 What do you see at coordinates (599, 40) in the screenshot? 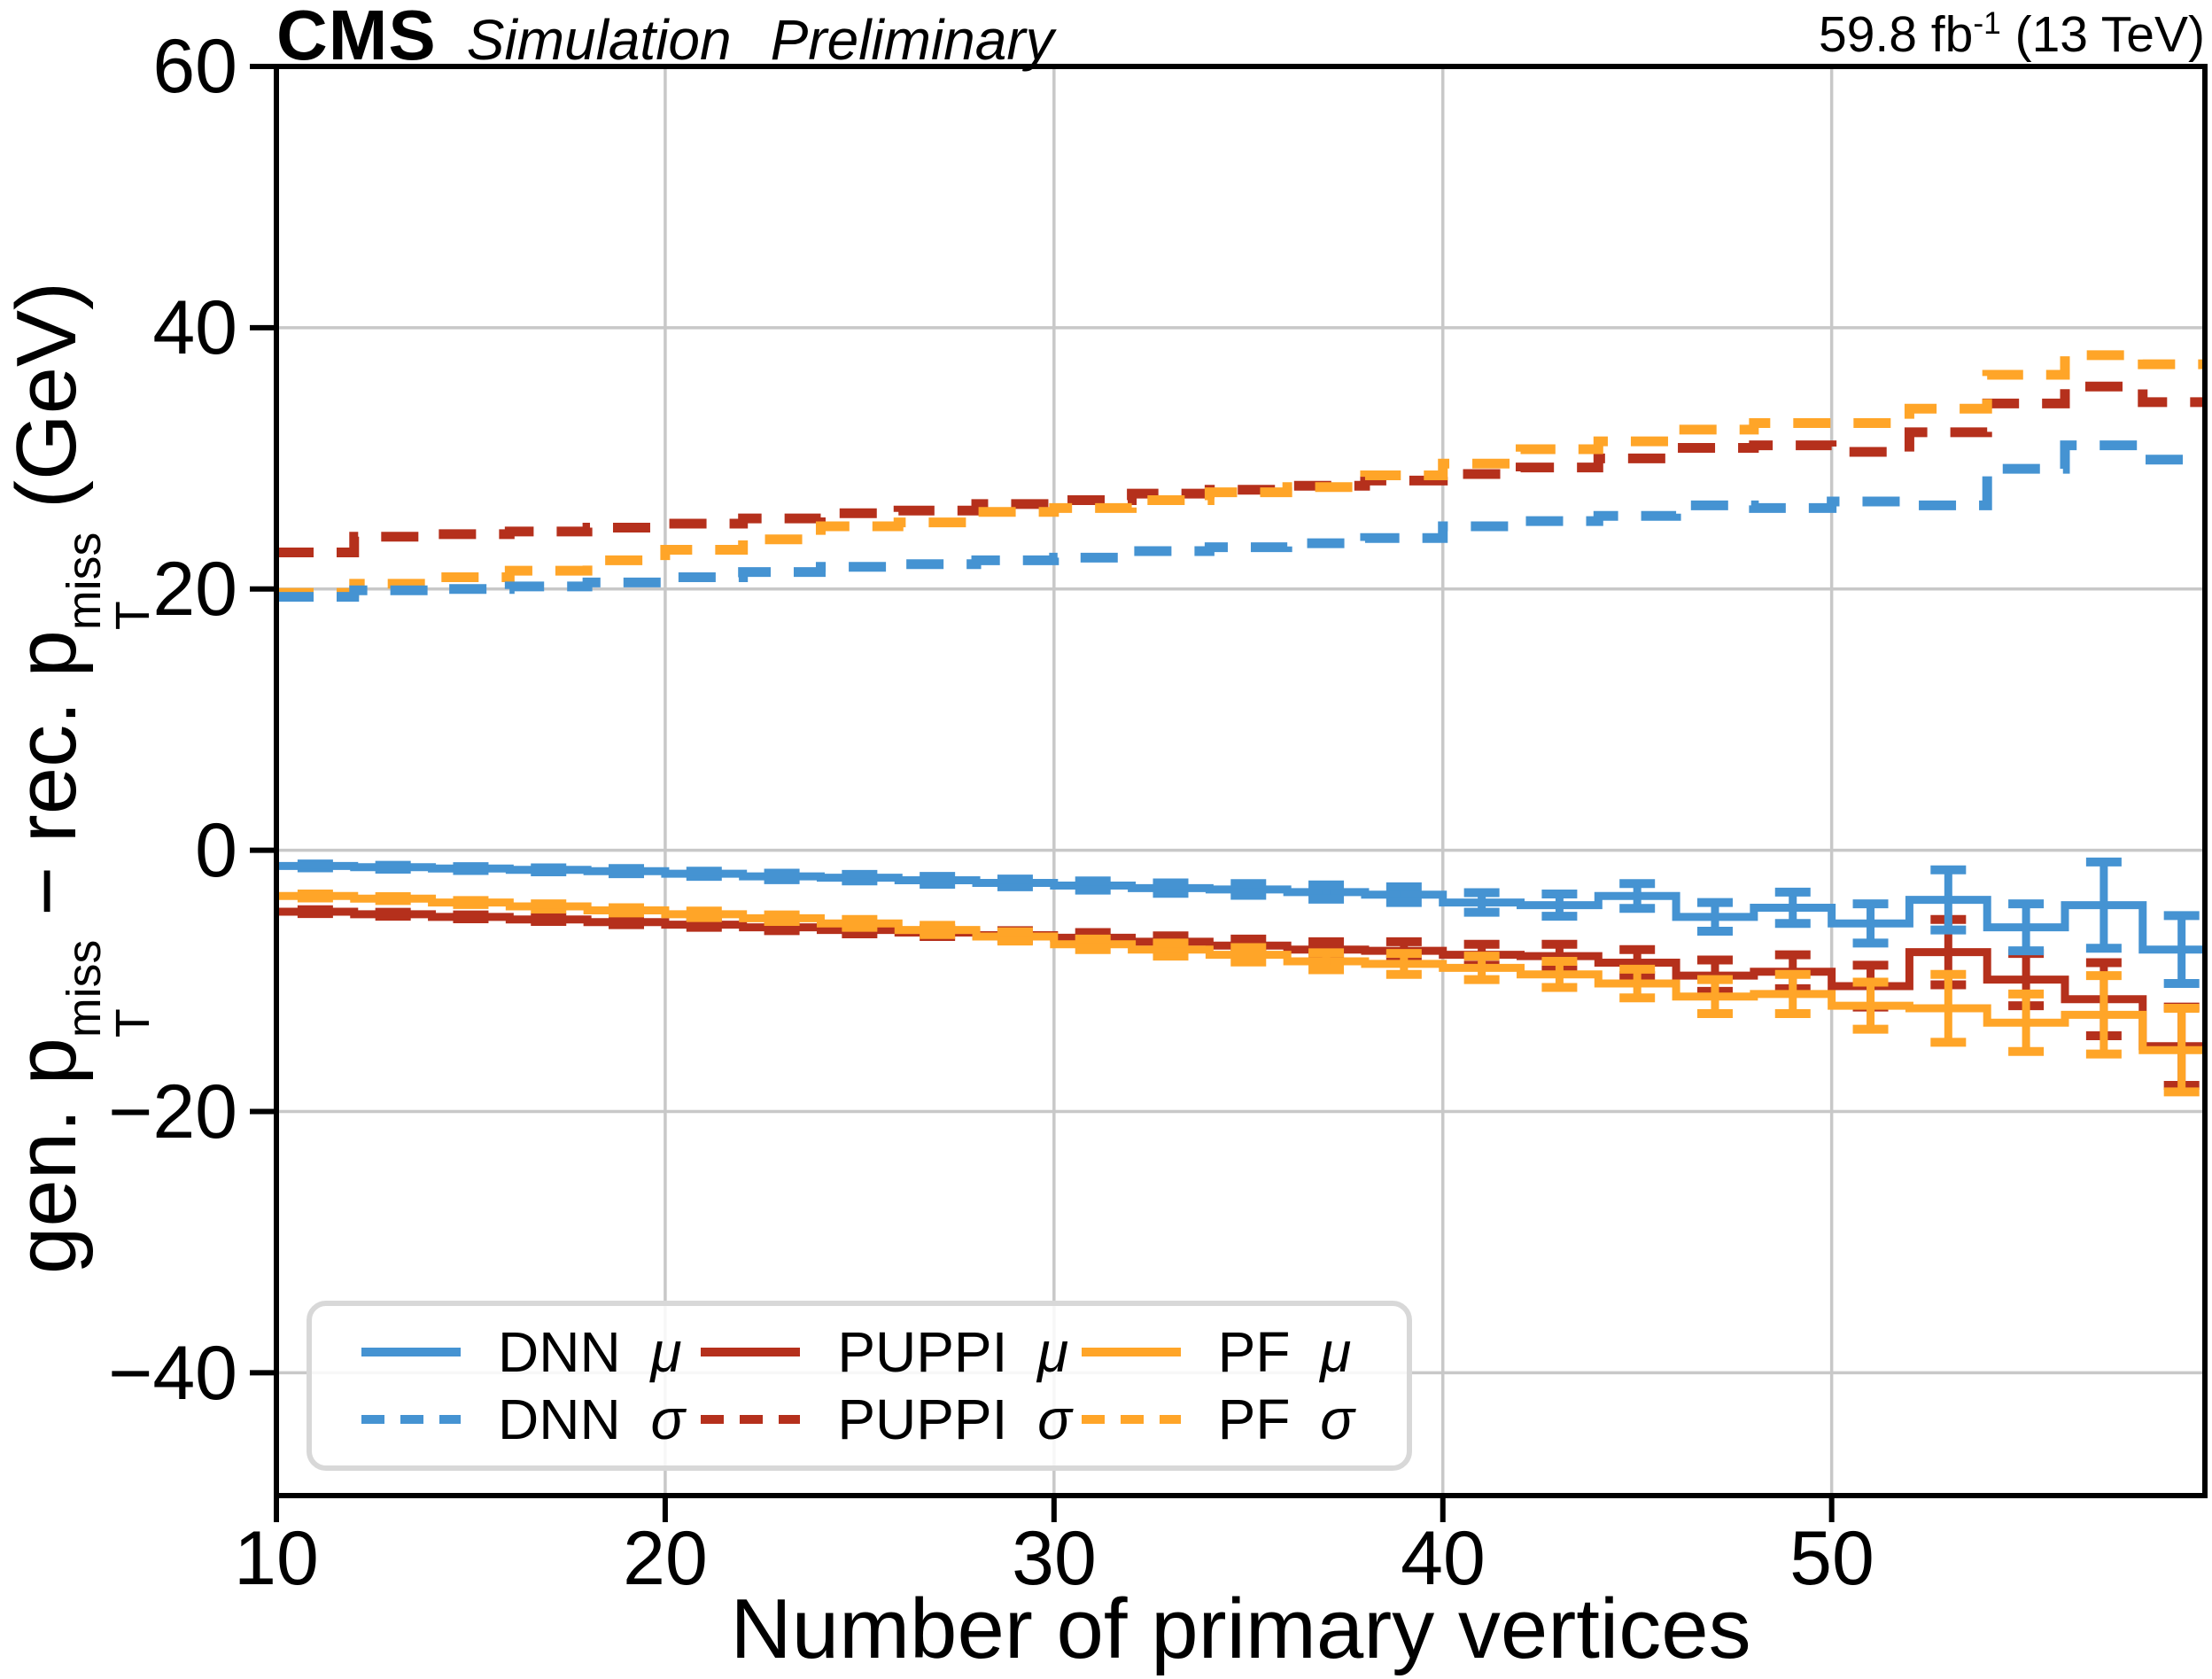
I see `simulation-label: Simulation` at bounding box center [599, 40].